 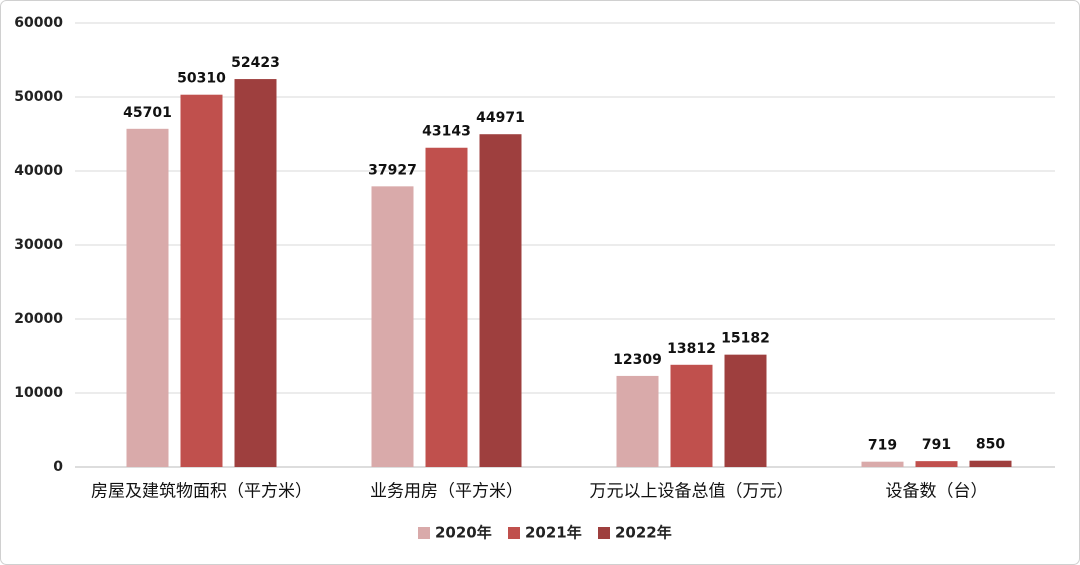 I want to click on value-label: 850, so click(x=990, y=445).